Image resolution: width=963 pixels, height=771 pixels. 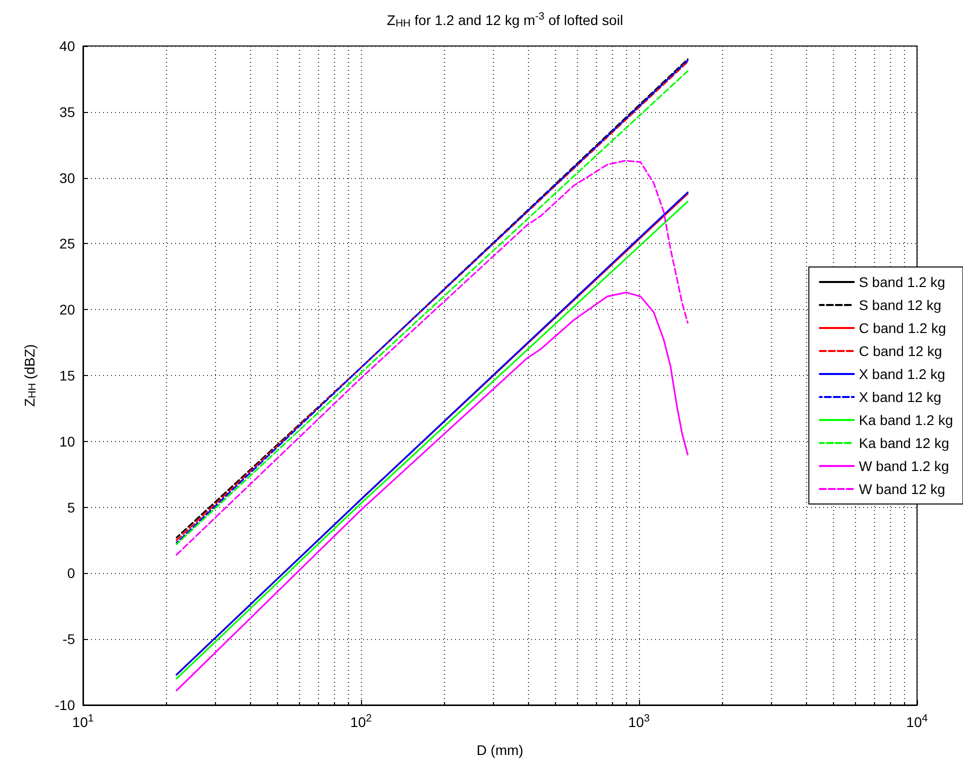 I want to click on y-tick-label: -5, so click(x=69, y=639).